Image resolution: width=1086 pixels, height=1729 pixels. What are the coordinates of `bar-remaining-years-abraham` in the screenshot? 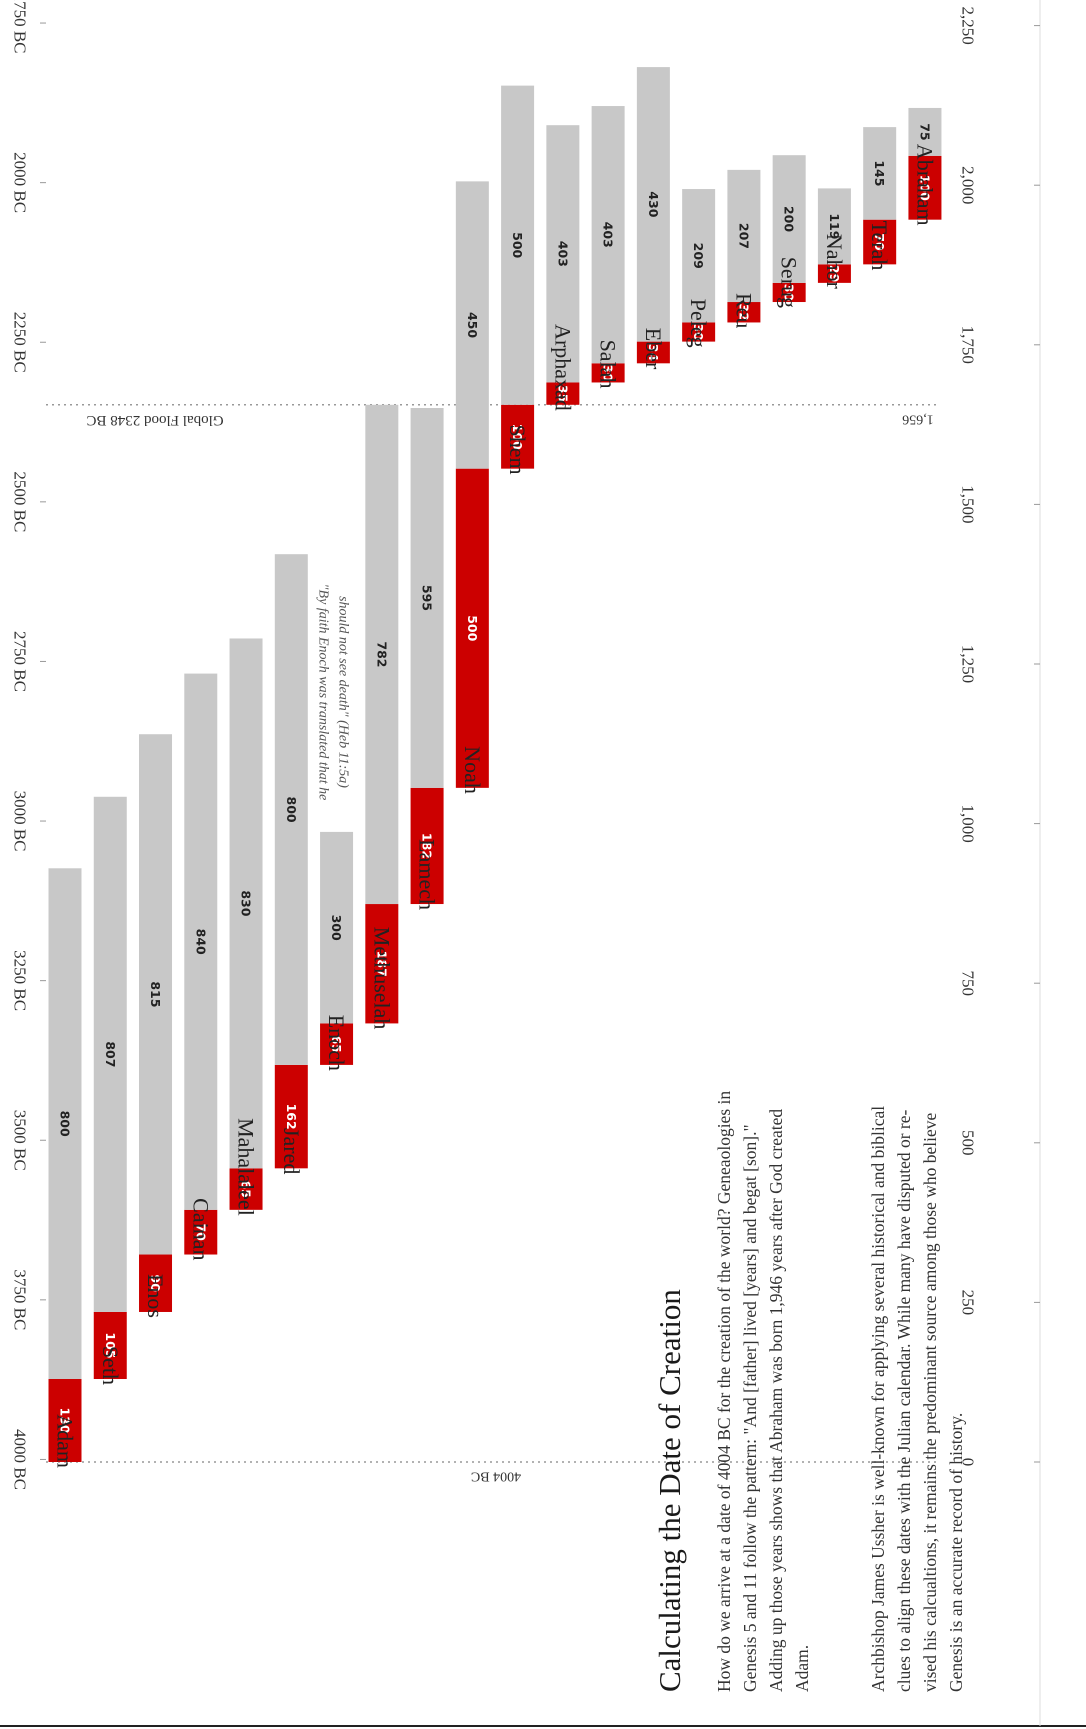 It's located at (925, 131).